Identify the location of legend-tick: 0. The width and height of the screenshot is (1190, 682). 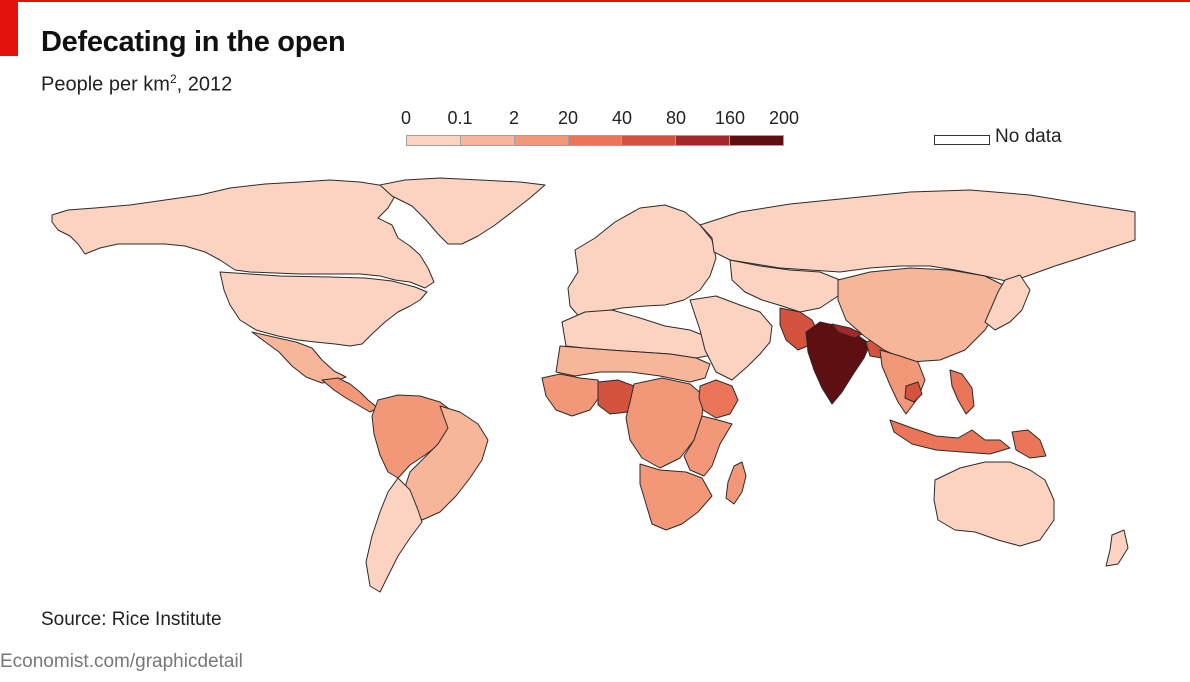
(406, 118).